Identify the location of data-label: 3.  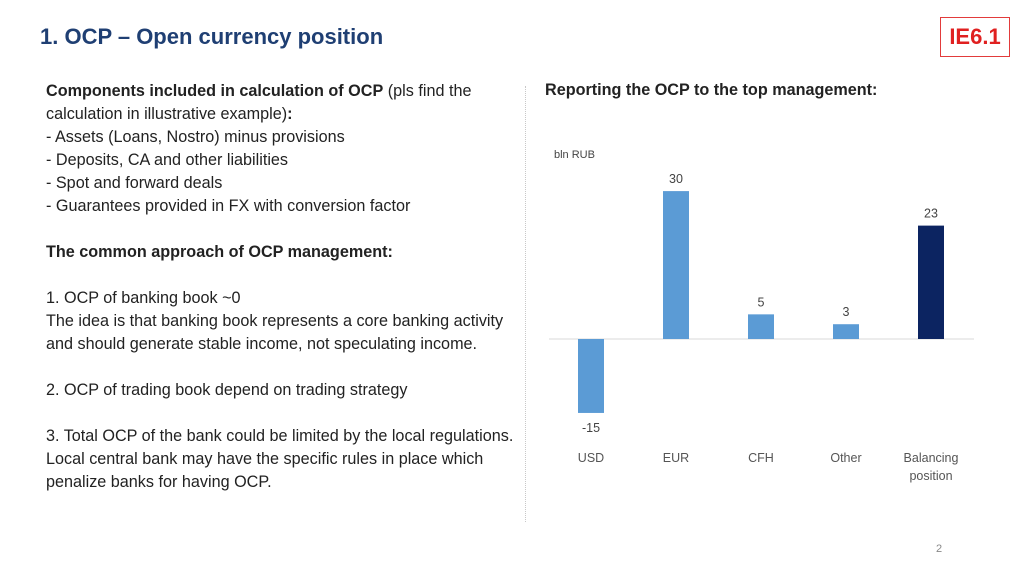
(846, 312).